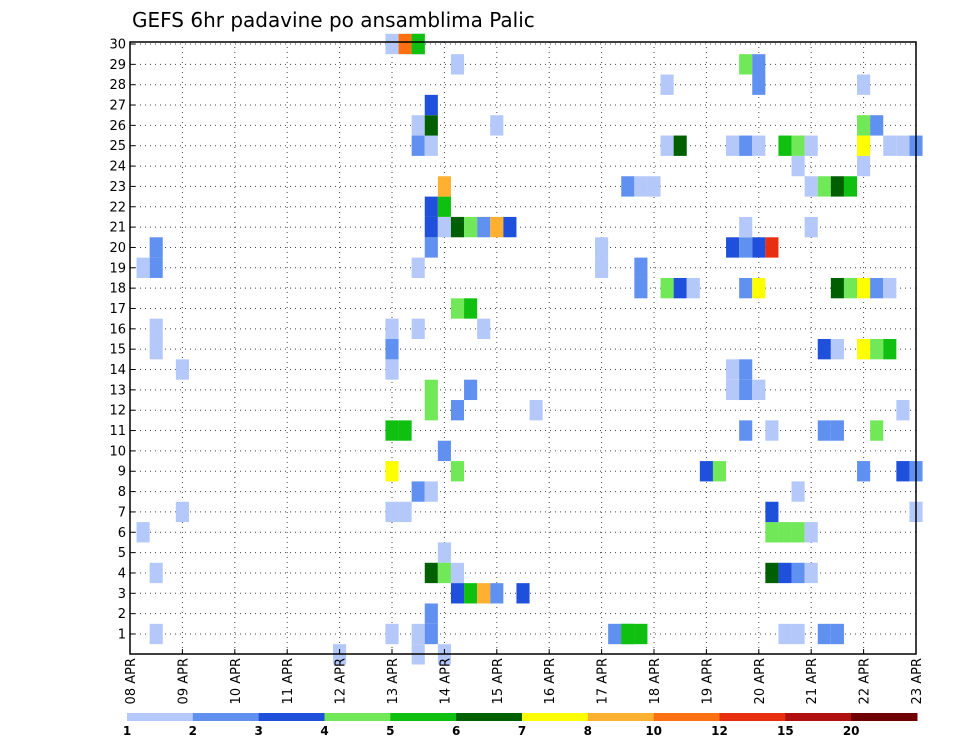  What do you see at coordinates (550, 681) in the screenshot?
I see `x-tick-label: 16 APR` at bounding box center [550, 681].